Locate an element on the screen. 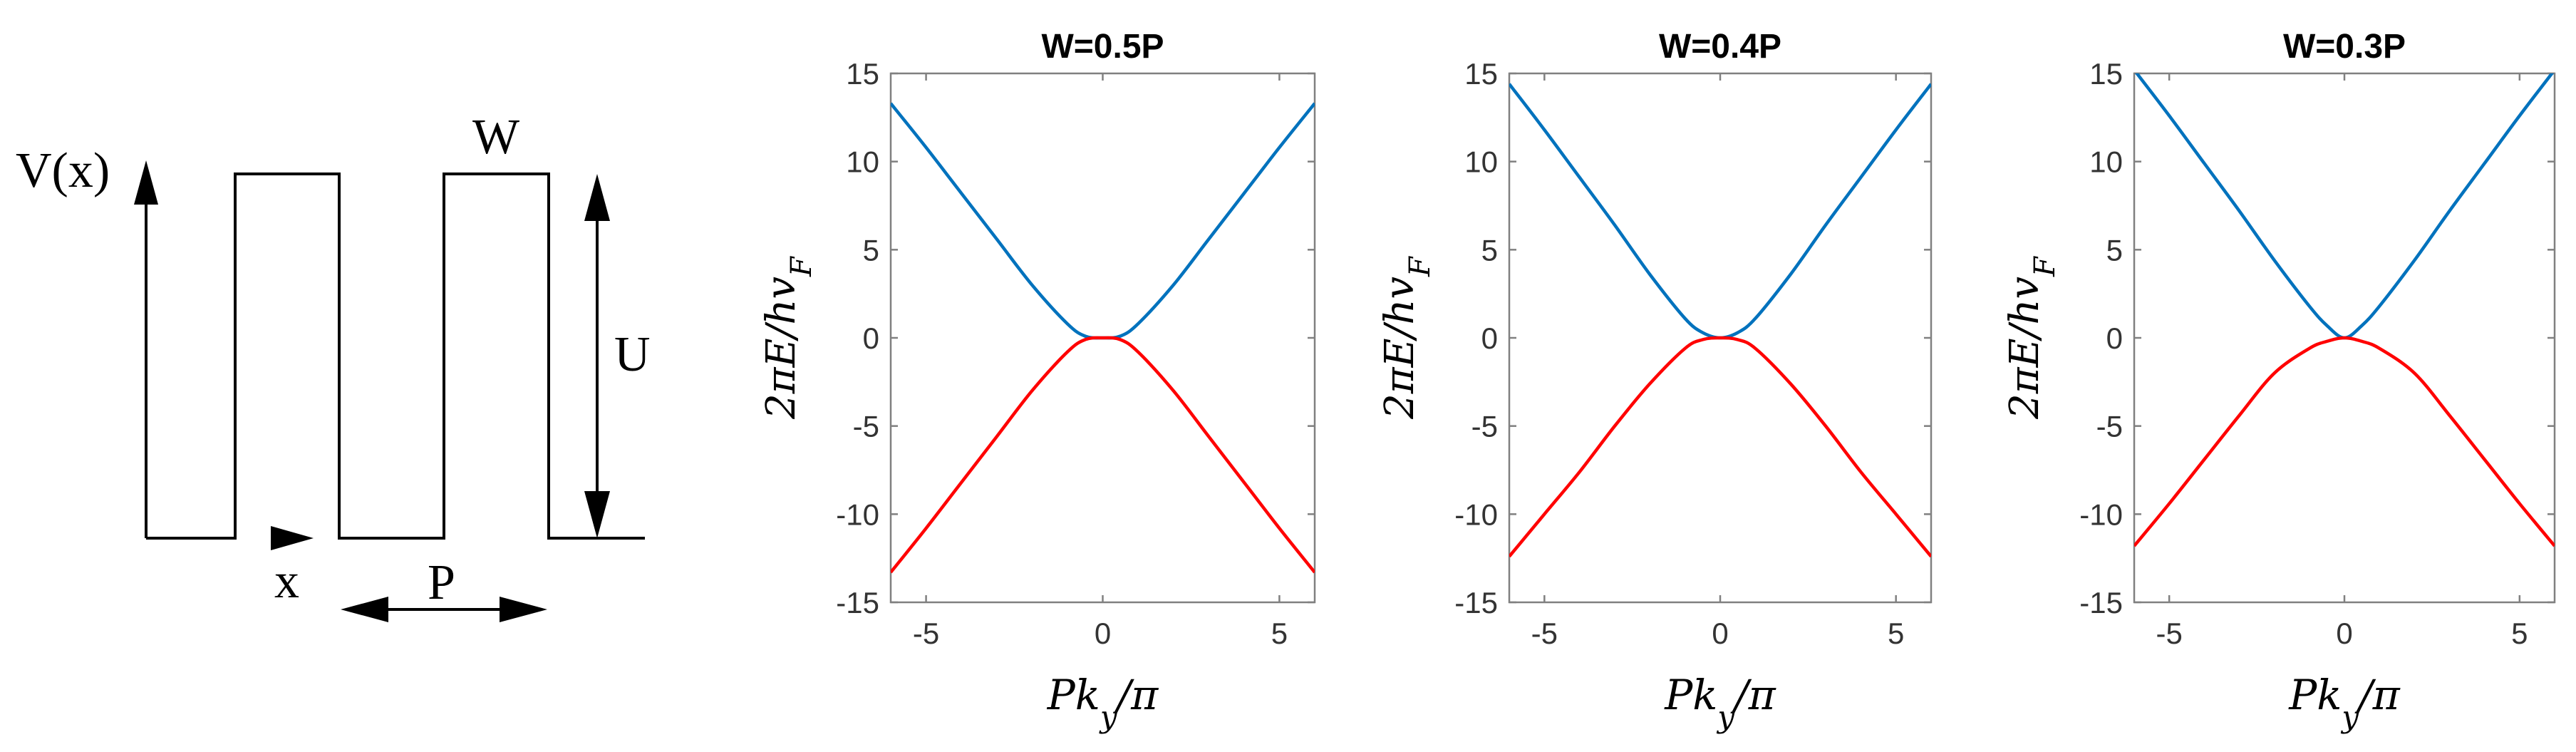  x-axis-arrowhead is located at coordinates (292, 538).